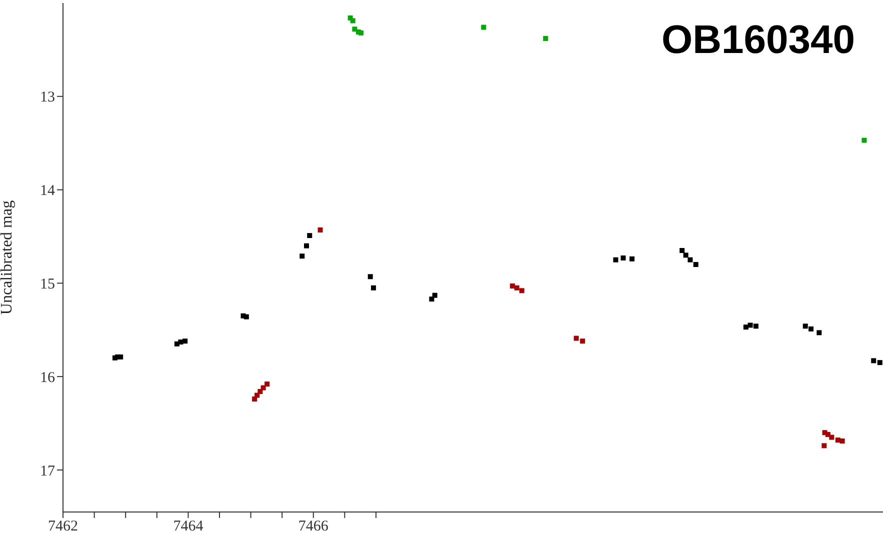  What do you see at coordinates (8, 257) in the screenshot?
I see `y-axis-title: Uncalibrated mag` at bounding box center [8, 257].